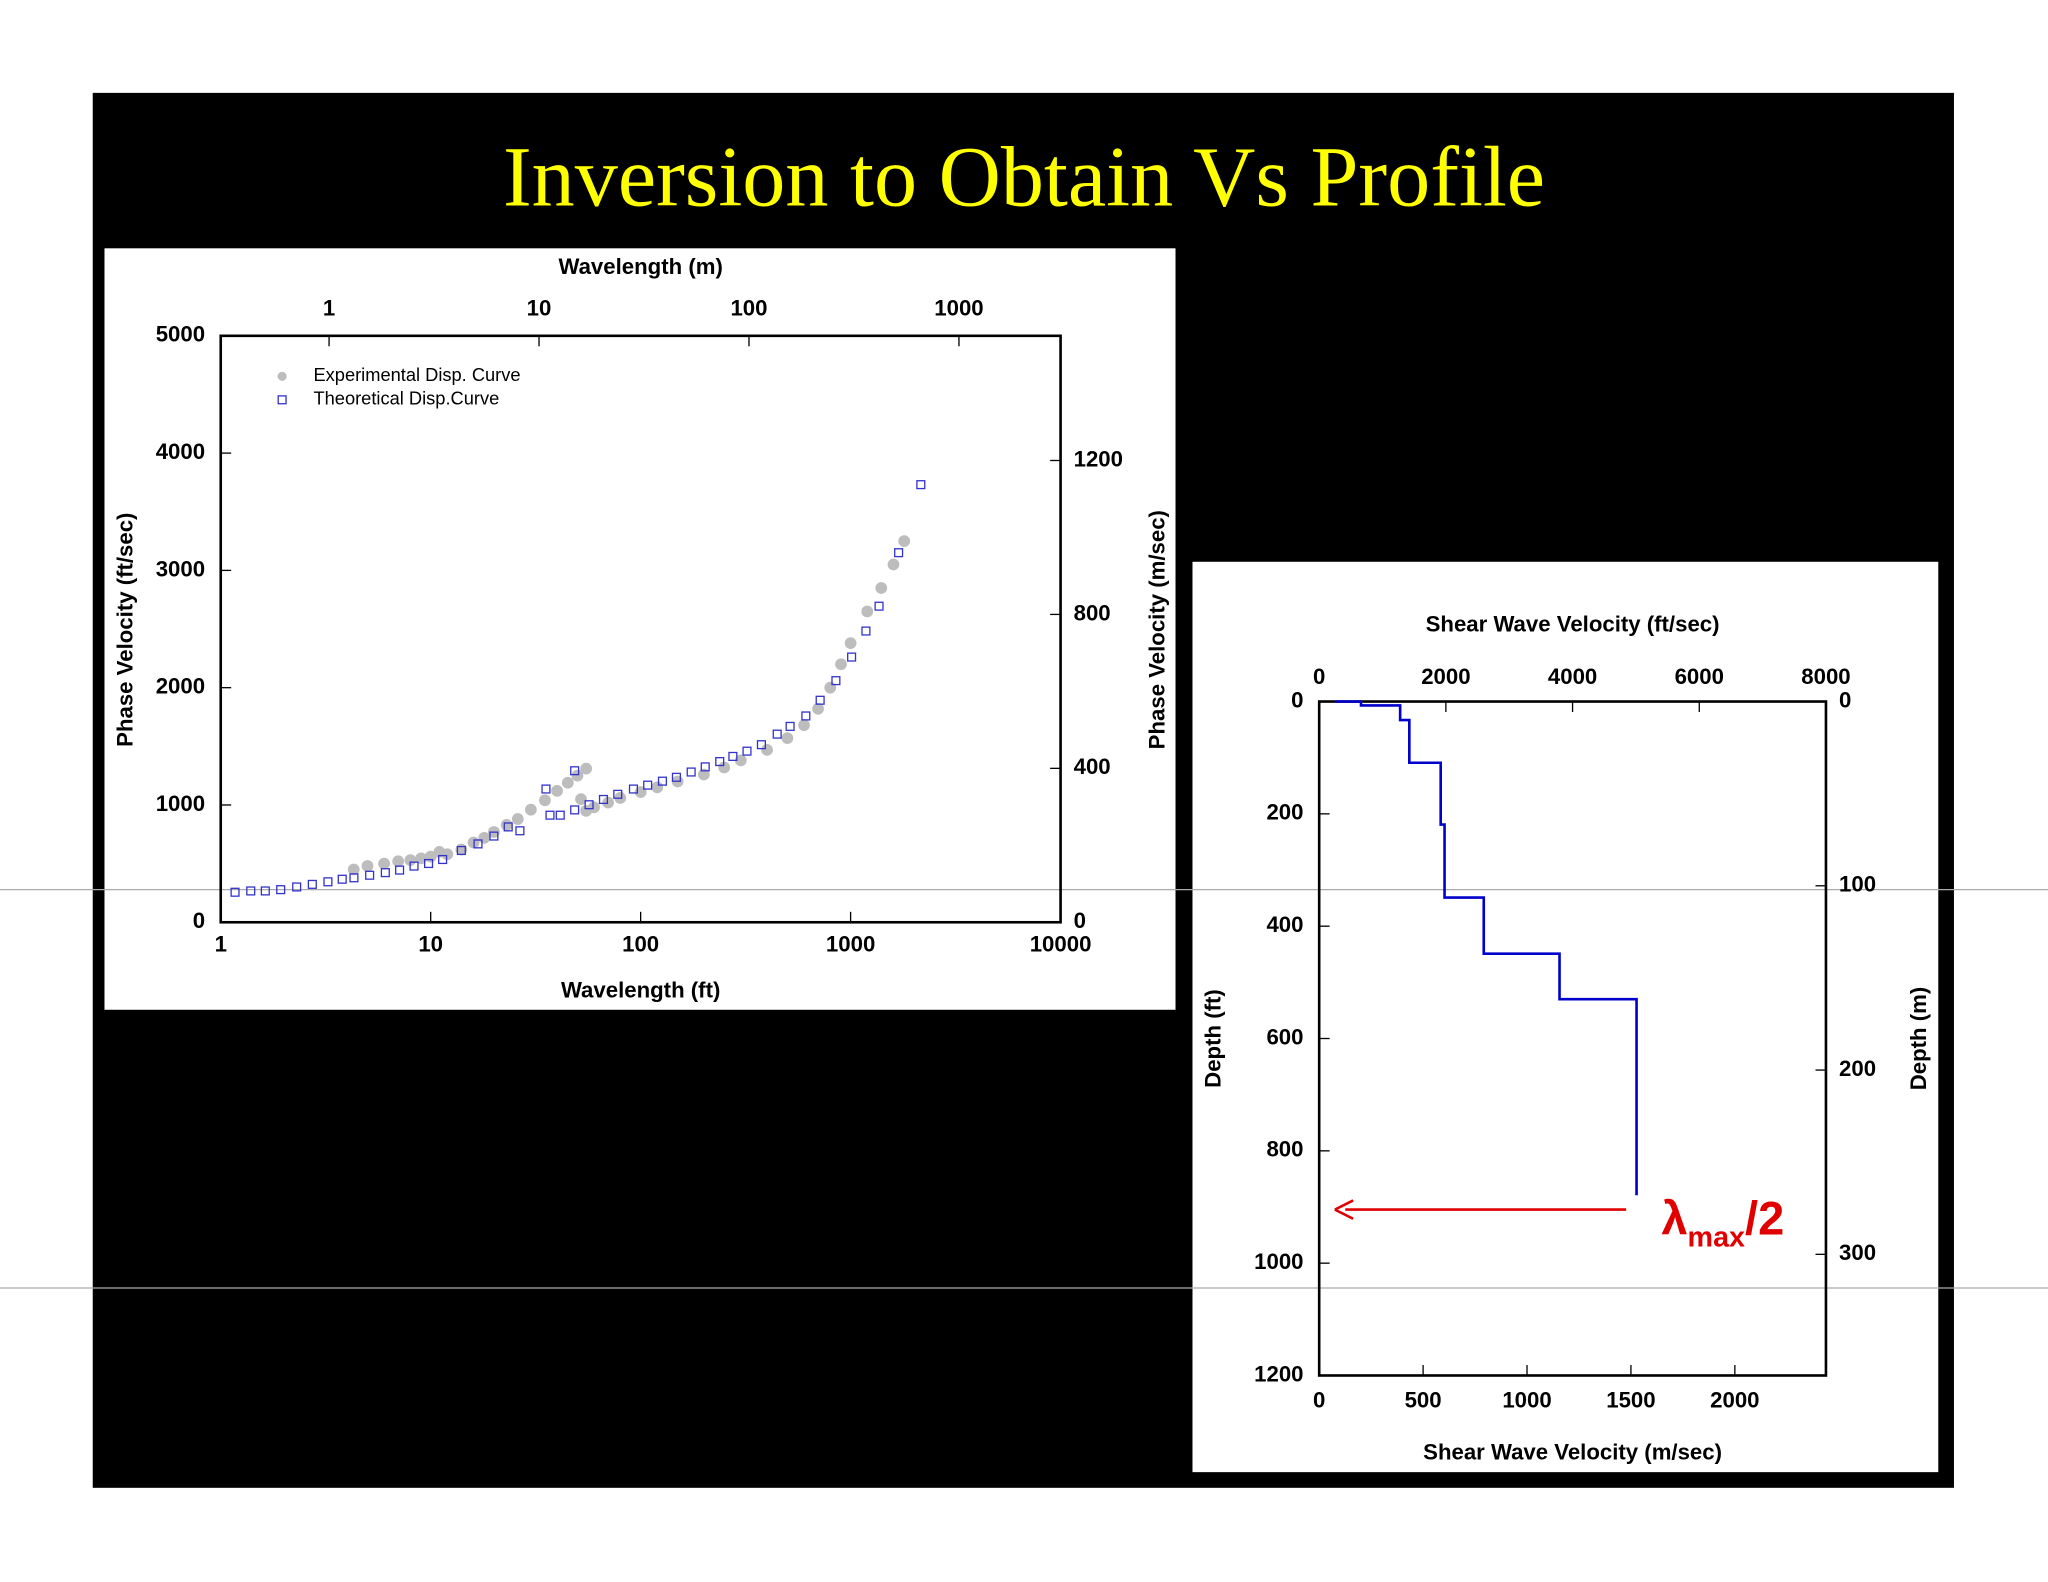 The height and width of the screenshot is (1582, 2048). I want to click on y-tick-label: 4000, so click(180, 451).